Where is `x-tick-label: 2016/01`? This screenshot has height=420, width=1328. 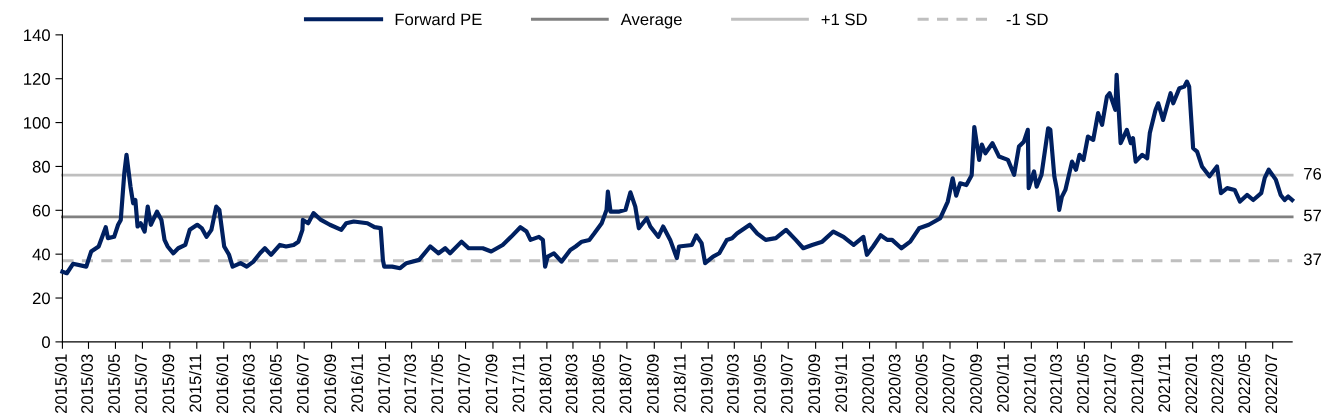 x-tick-label: 2016/01 is located at coordinates (222, 384).